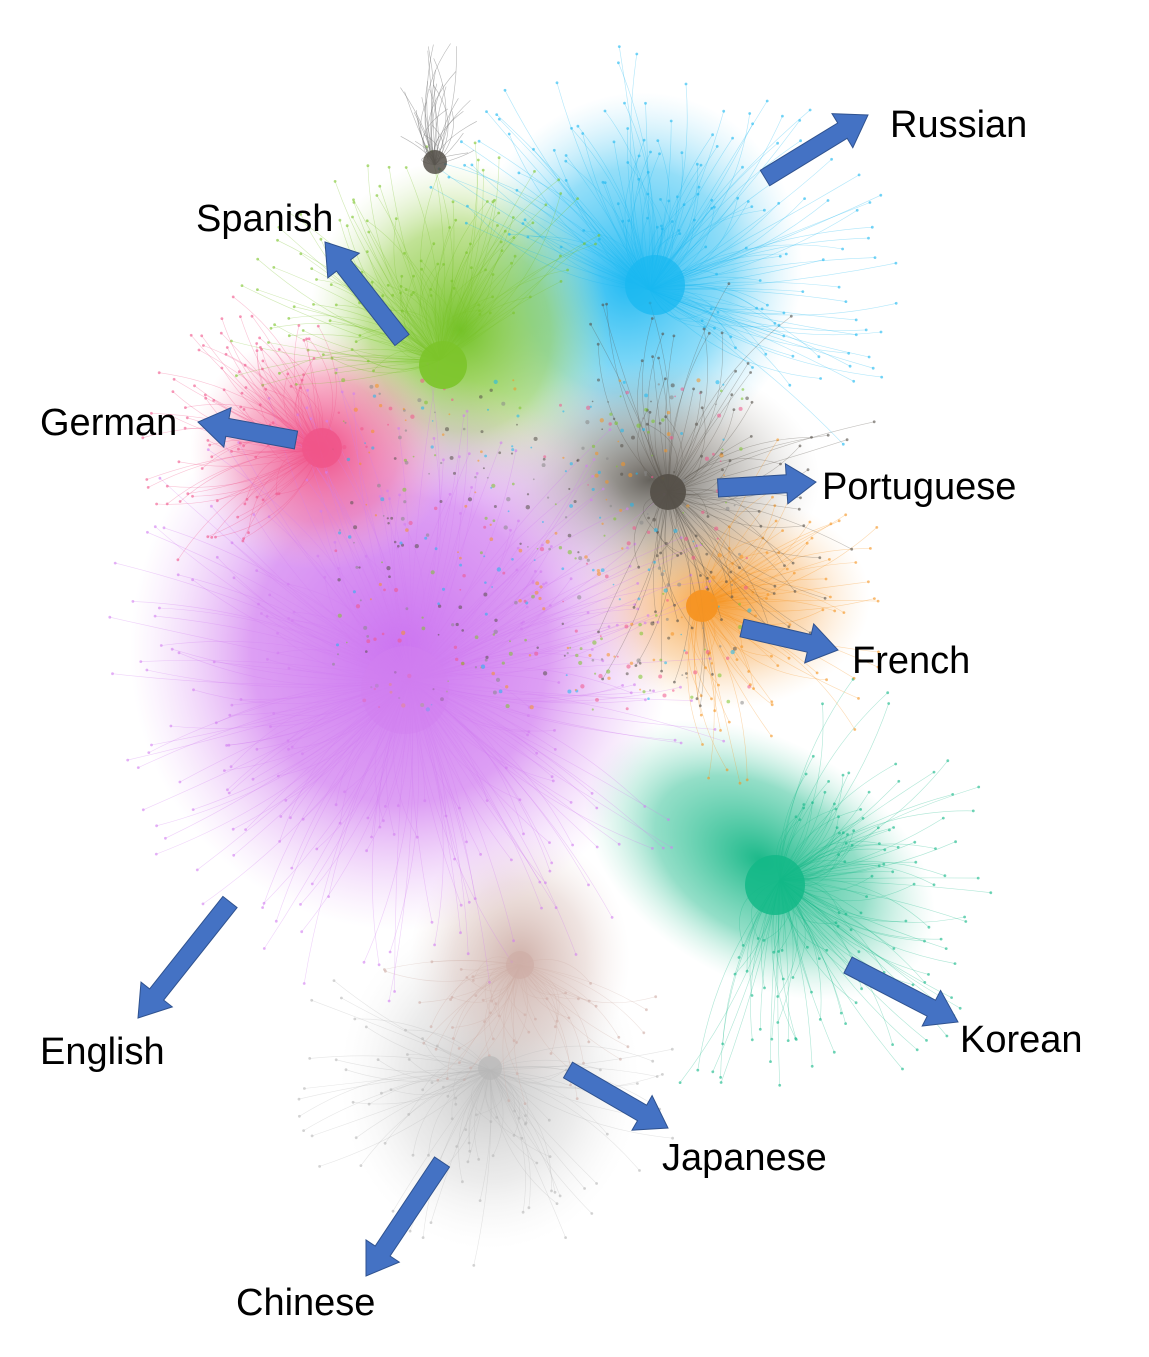 This screenshot has height=1357, width=1149. Describe the element at coordinates (655, 285) in the screenshot. I see `hub-russian` at that location.